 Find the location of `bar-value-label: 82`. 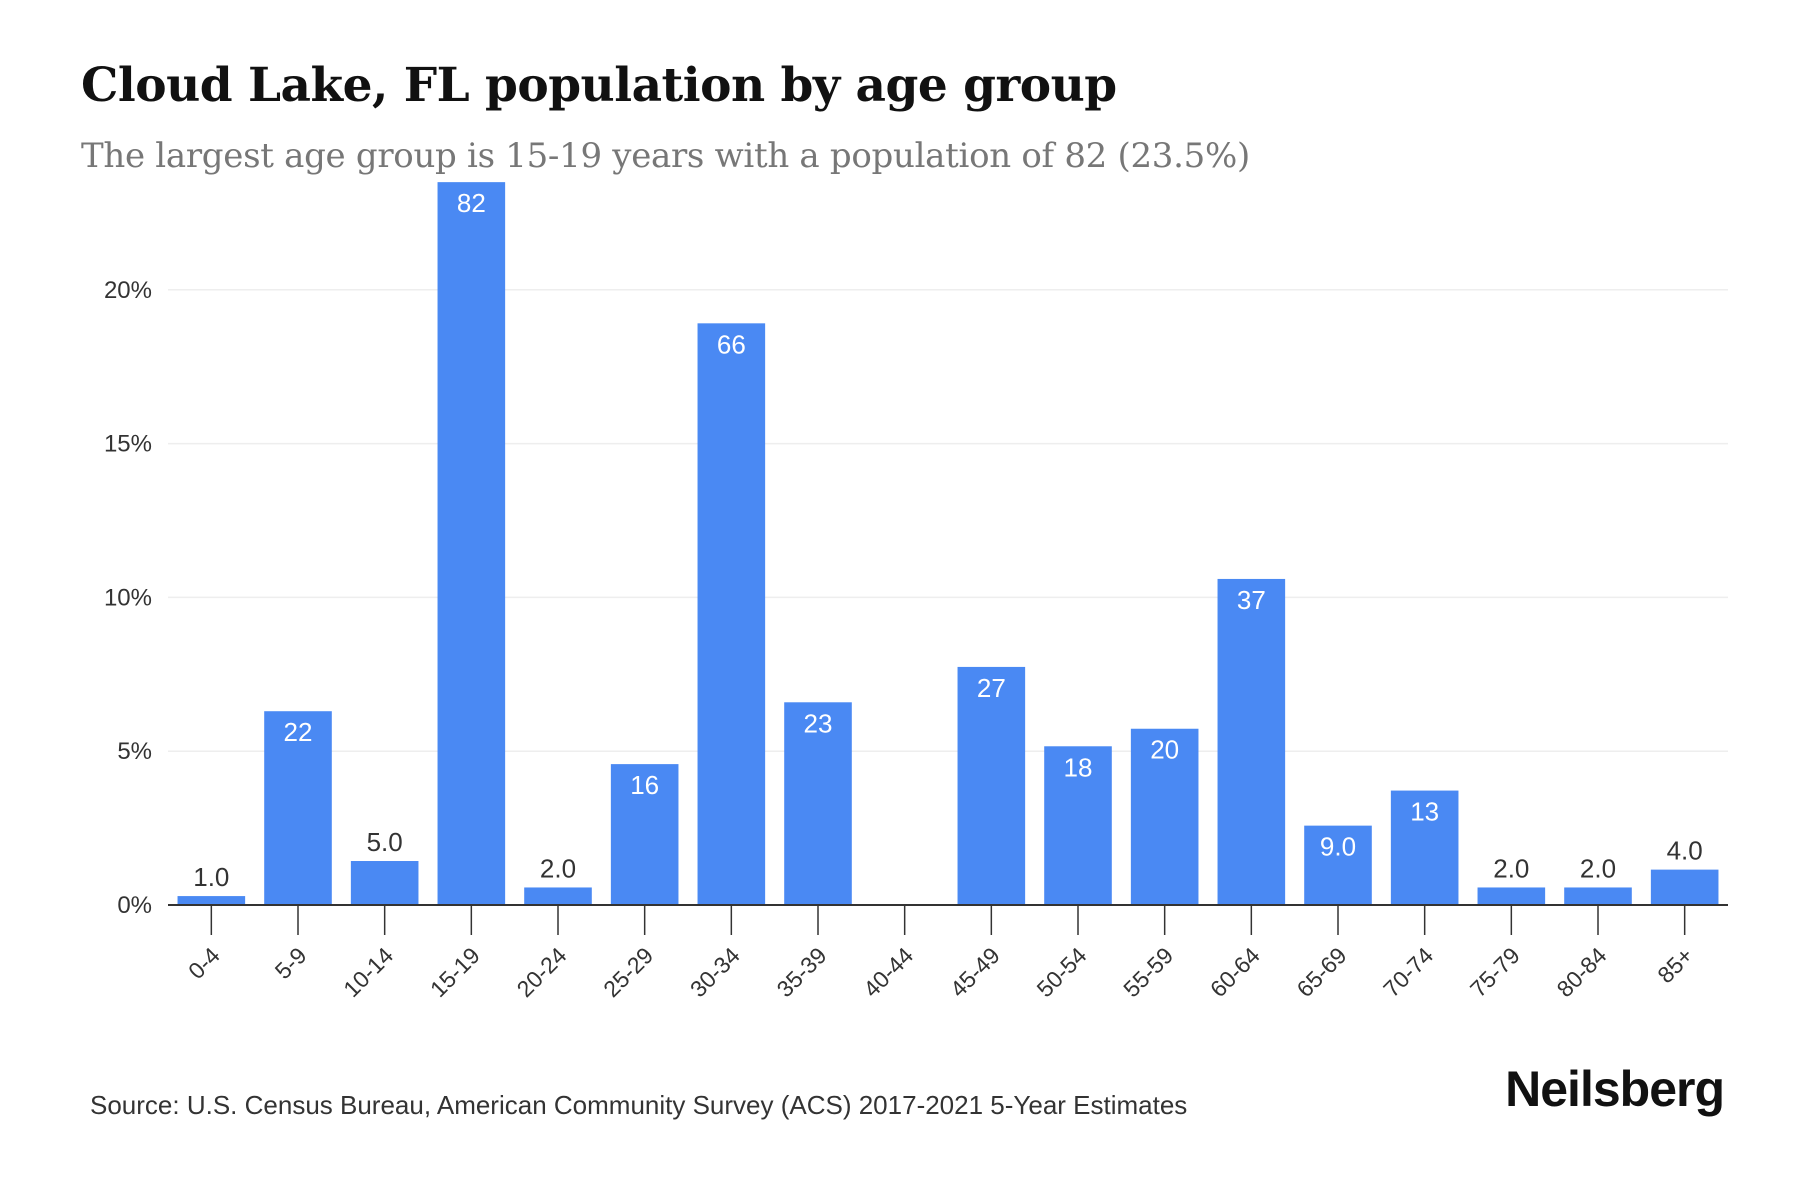

bar-value-label: 82 is located at coordinates (471, 203).